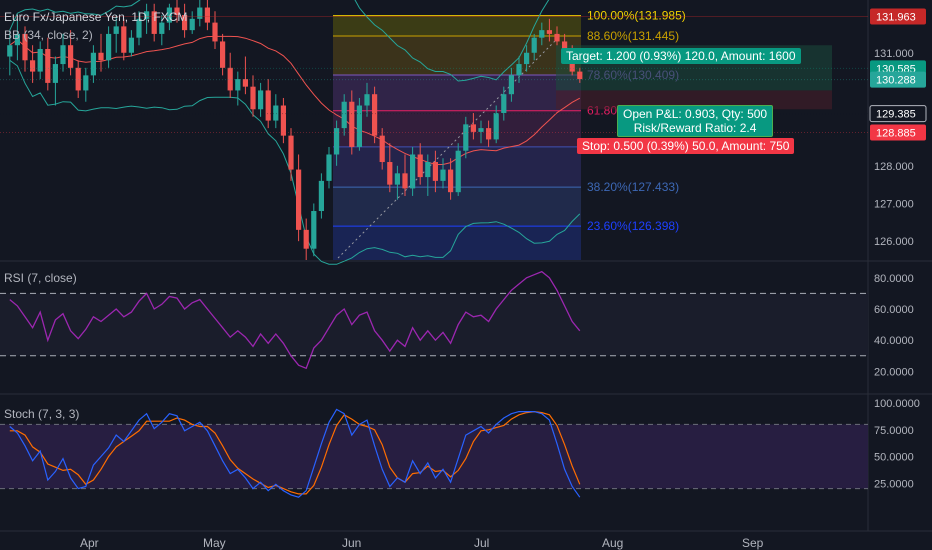 Image resolution: width=932 pixels, height=550 pixels. What do you see at coordinates (894, 458) in the screenshot?
I see `stoch-tick-label: 50.0000` at bounding box center [894, 458].